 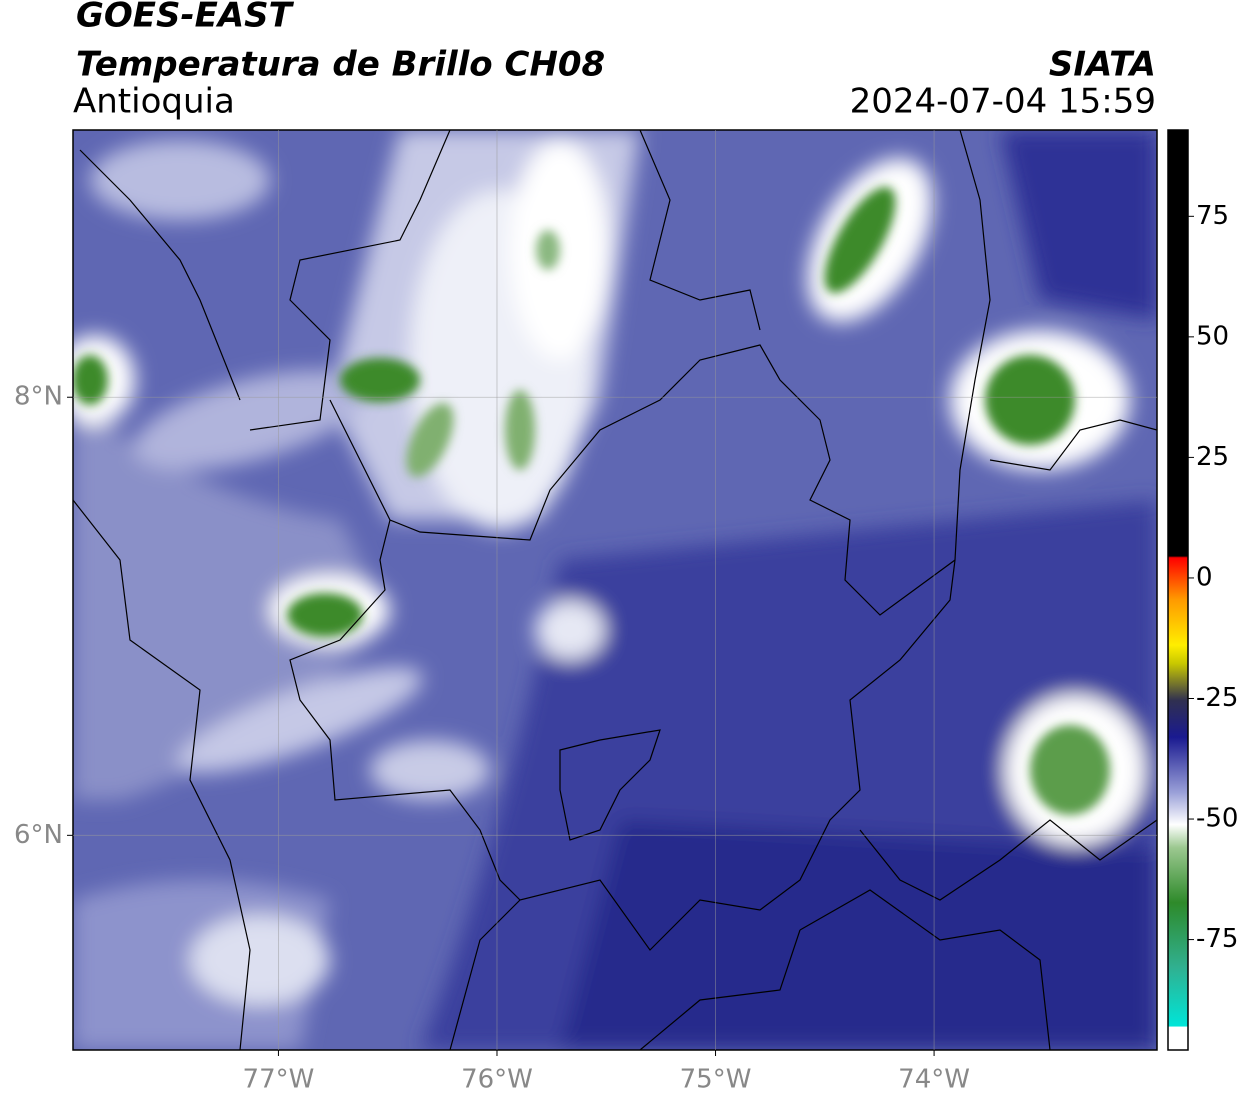 I want to click on colorbar-tick-label: -25, so click(x=1217, y=698).